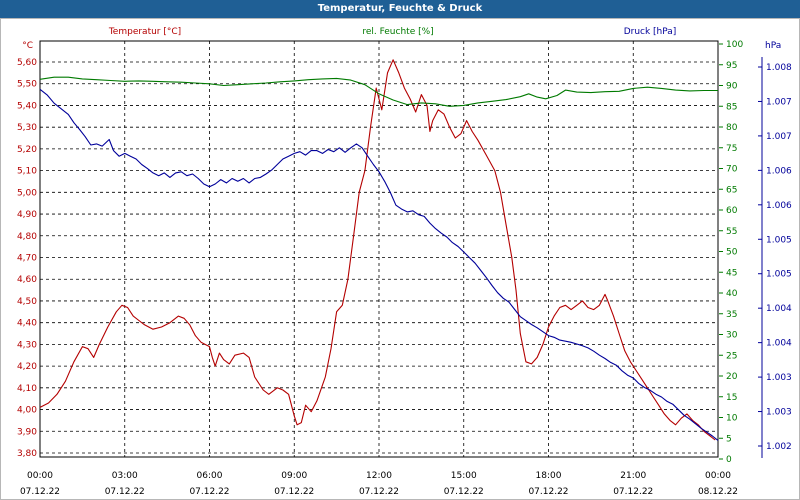 The height and width of the screenshot is (500, 800). What do you see at coordinates (731, 66) in the screenshot?
I see `middle-tick-label: 95` at bounding box center [731, 66].